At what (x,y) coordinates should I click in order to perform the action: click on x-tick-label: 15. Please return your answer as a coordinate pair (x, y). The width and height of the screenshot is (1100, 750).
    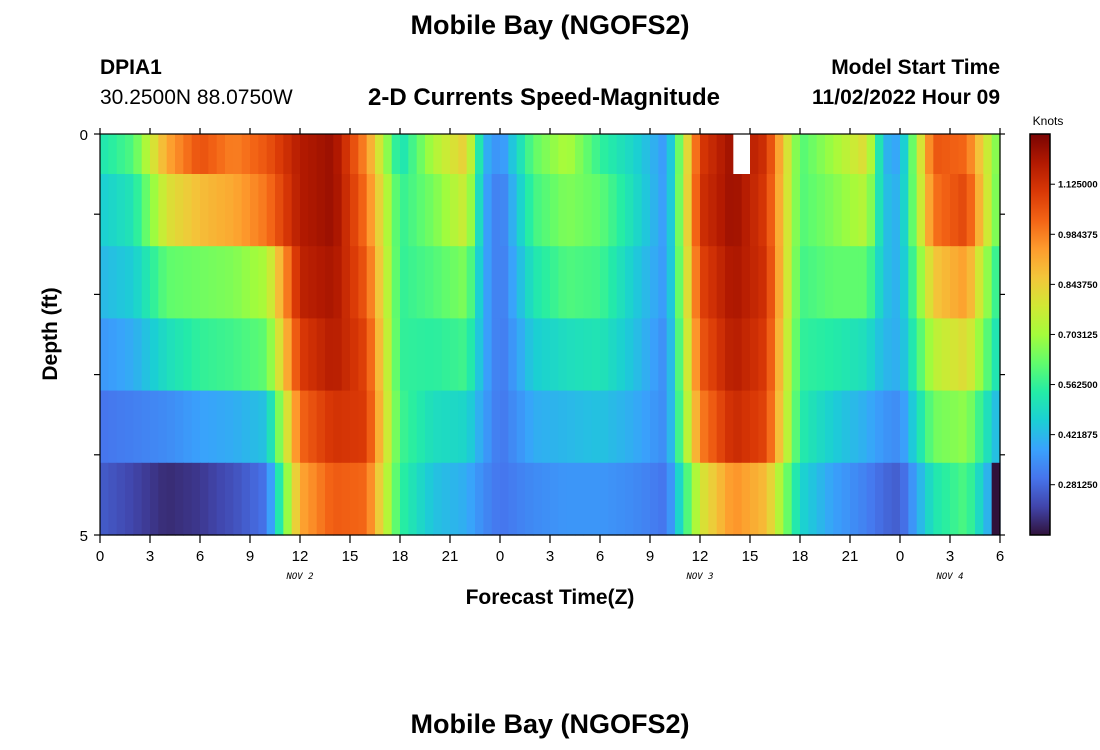
    Looking at the image, I should click on (350, 556).